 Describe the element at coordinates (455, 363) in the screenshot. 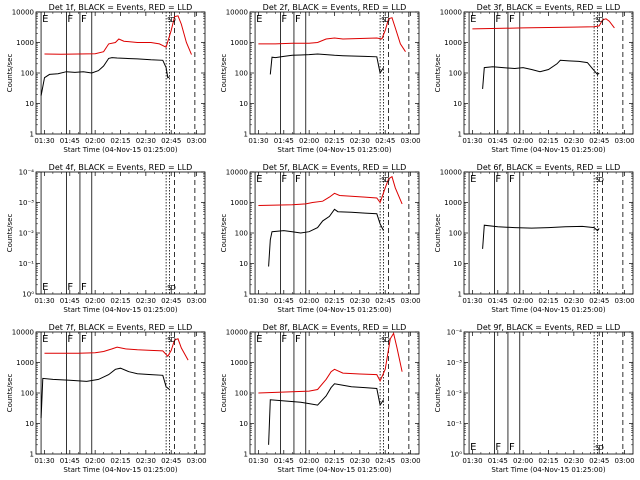

I see `y-tick-label: 10⁻³` at that location.